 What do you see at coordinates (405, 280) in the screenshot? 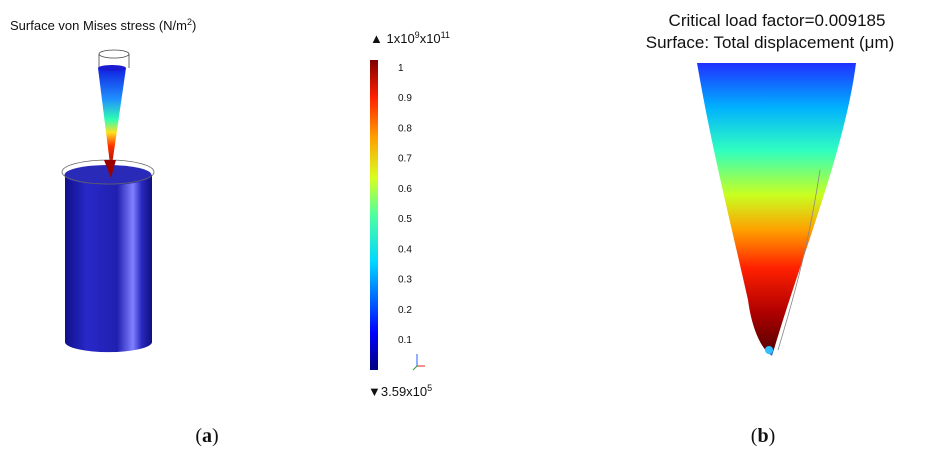
I see `colorbar-tick-label: 0.3` at bounding box center [405, 280].